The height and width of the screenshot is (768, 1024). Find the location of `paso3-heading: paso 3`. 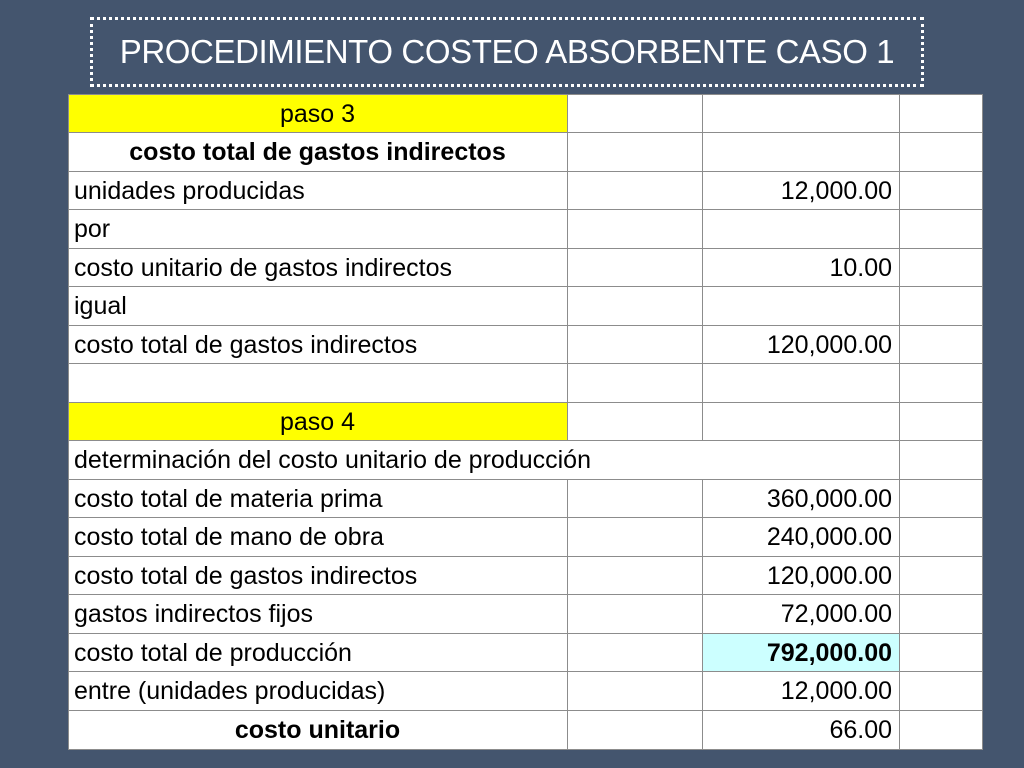

paso3-heading: paso 3 is located at coordinates (317, 114).